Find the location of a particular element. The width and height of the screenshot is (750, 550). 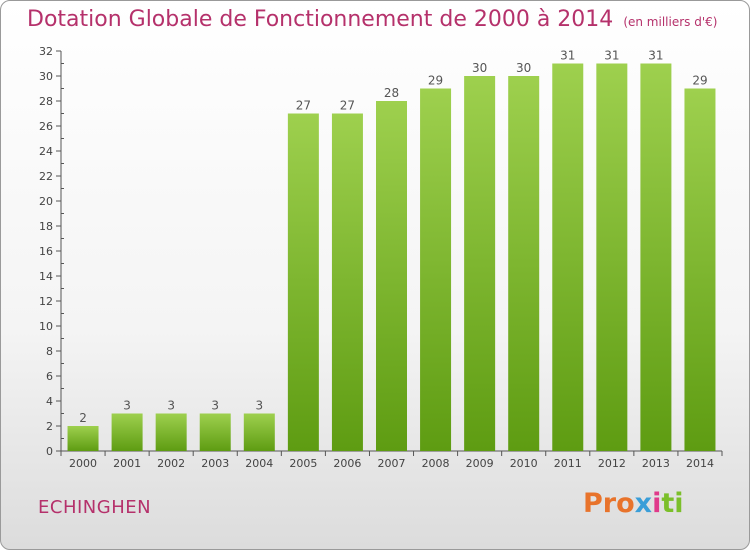

x-tick-label-2011: 2011 is located at coordinates (568, 463).